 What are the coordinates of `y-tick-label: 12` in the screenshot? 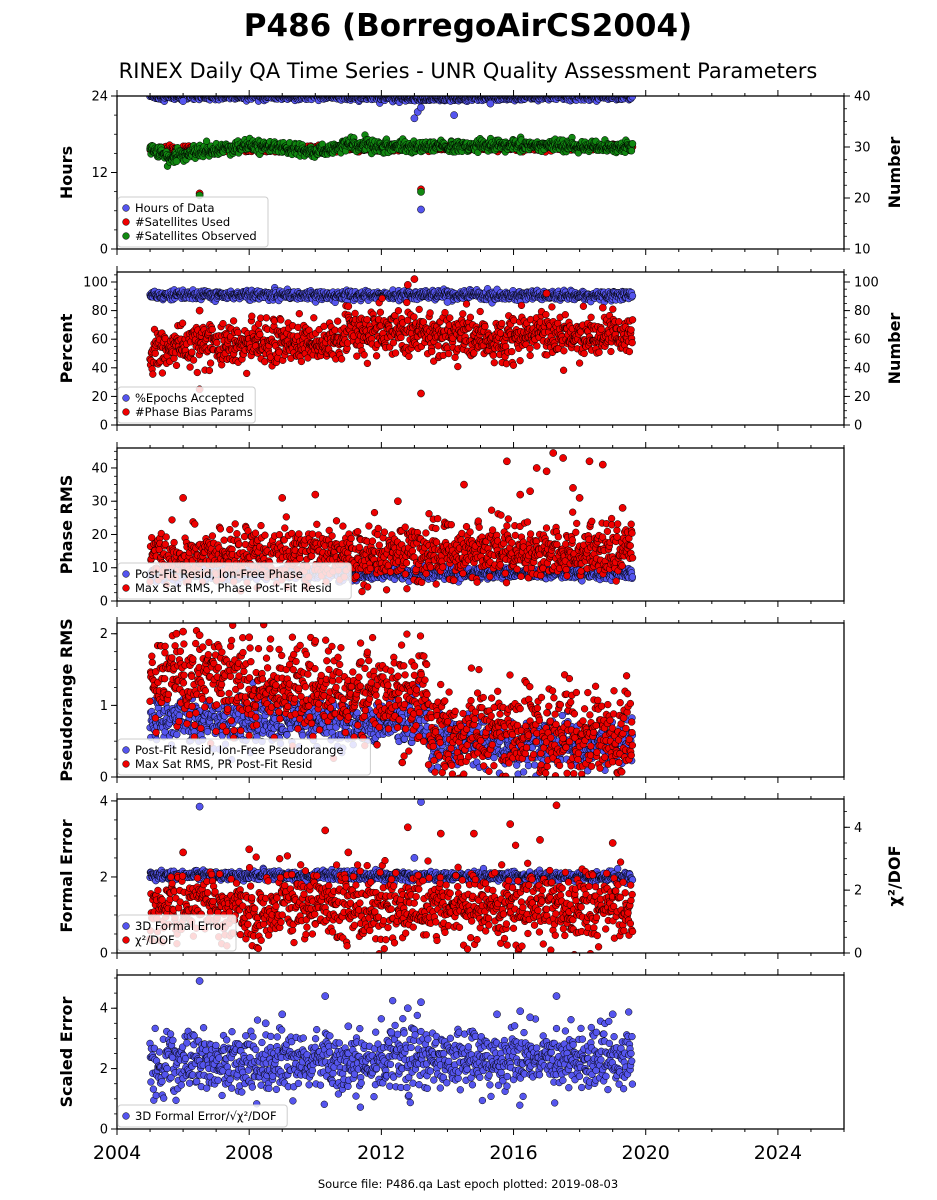 It's located at (99, 173).